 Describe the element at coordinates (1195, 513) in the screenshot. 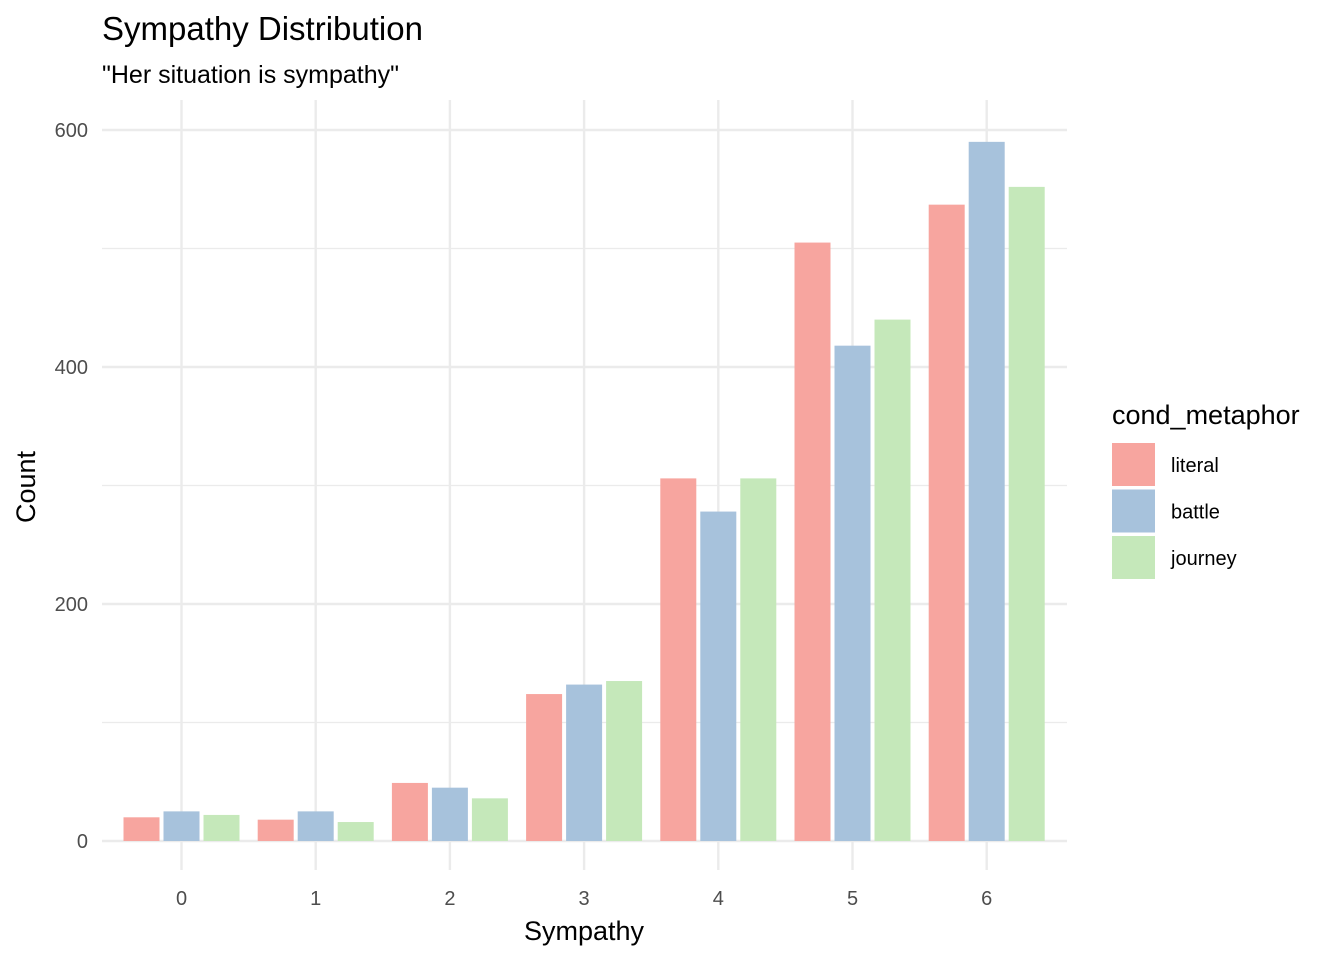

I see `legend-label-battle: battle` at that location.